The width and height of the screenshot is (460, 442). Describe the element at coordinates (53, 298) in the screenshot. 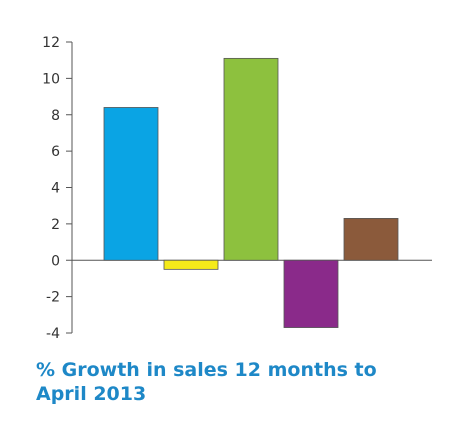

I see `y-tick-label: -2` at that location.